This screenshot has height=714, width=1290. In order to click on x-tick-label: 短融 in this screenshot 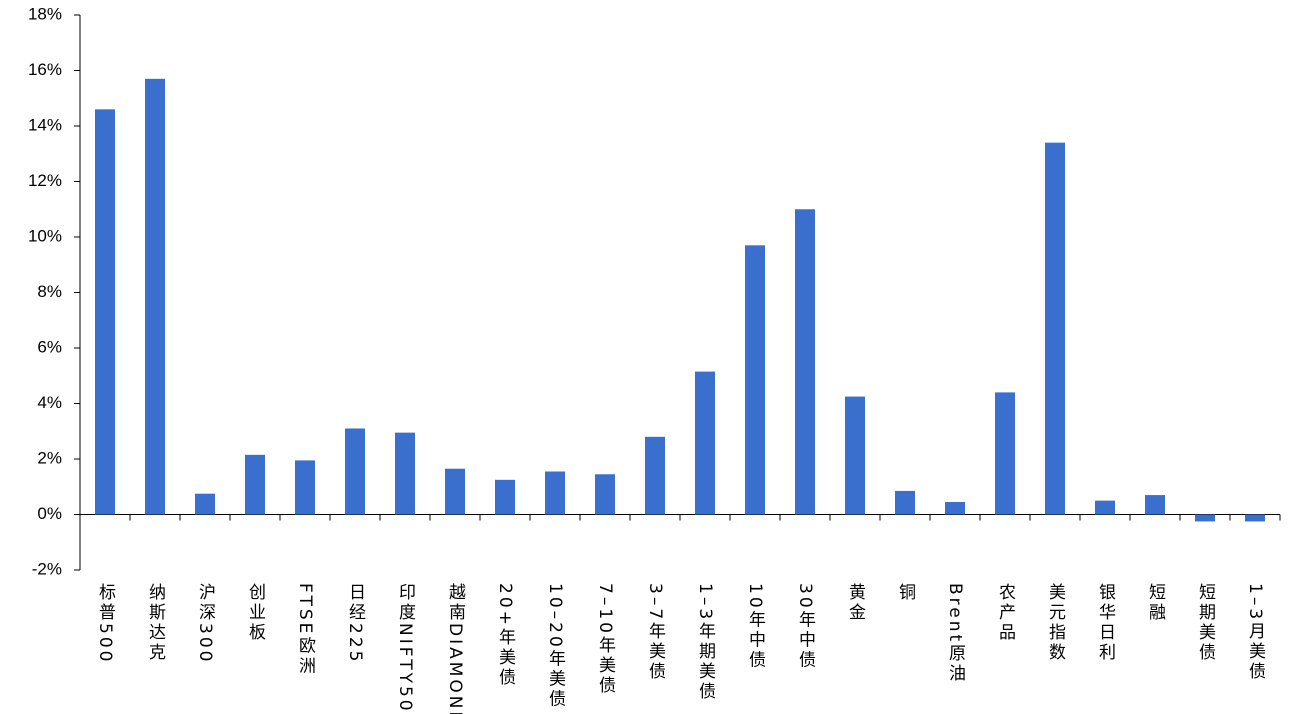, I will do `click(1155, 603)`.